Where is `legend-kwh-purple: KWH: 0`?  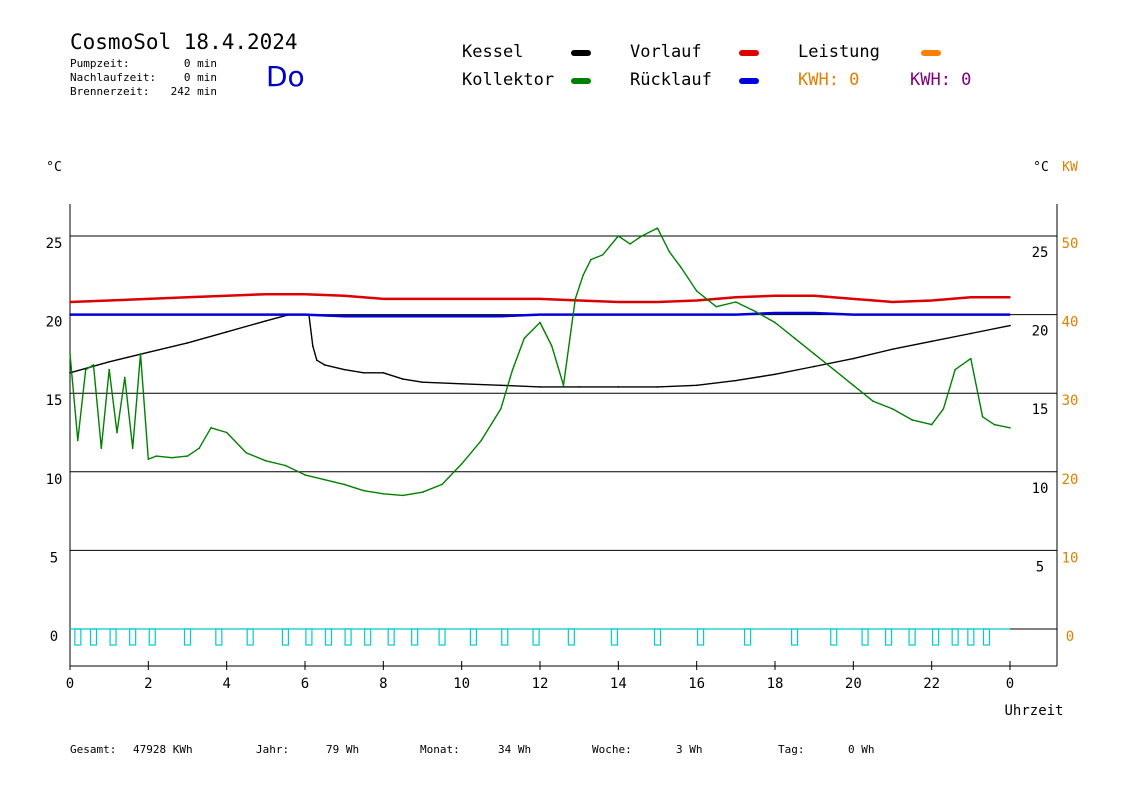 legend-kwh-purple: KWH: 0 is located at coordinates (941, 80).